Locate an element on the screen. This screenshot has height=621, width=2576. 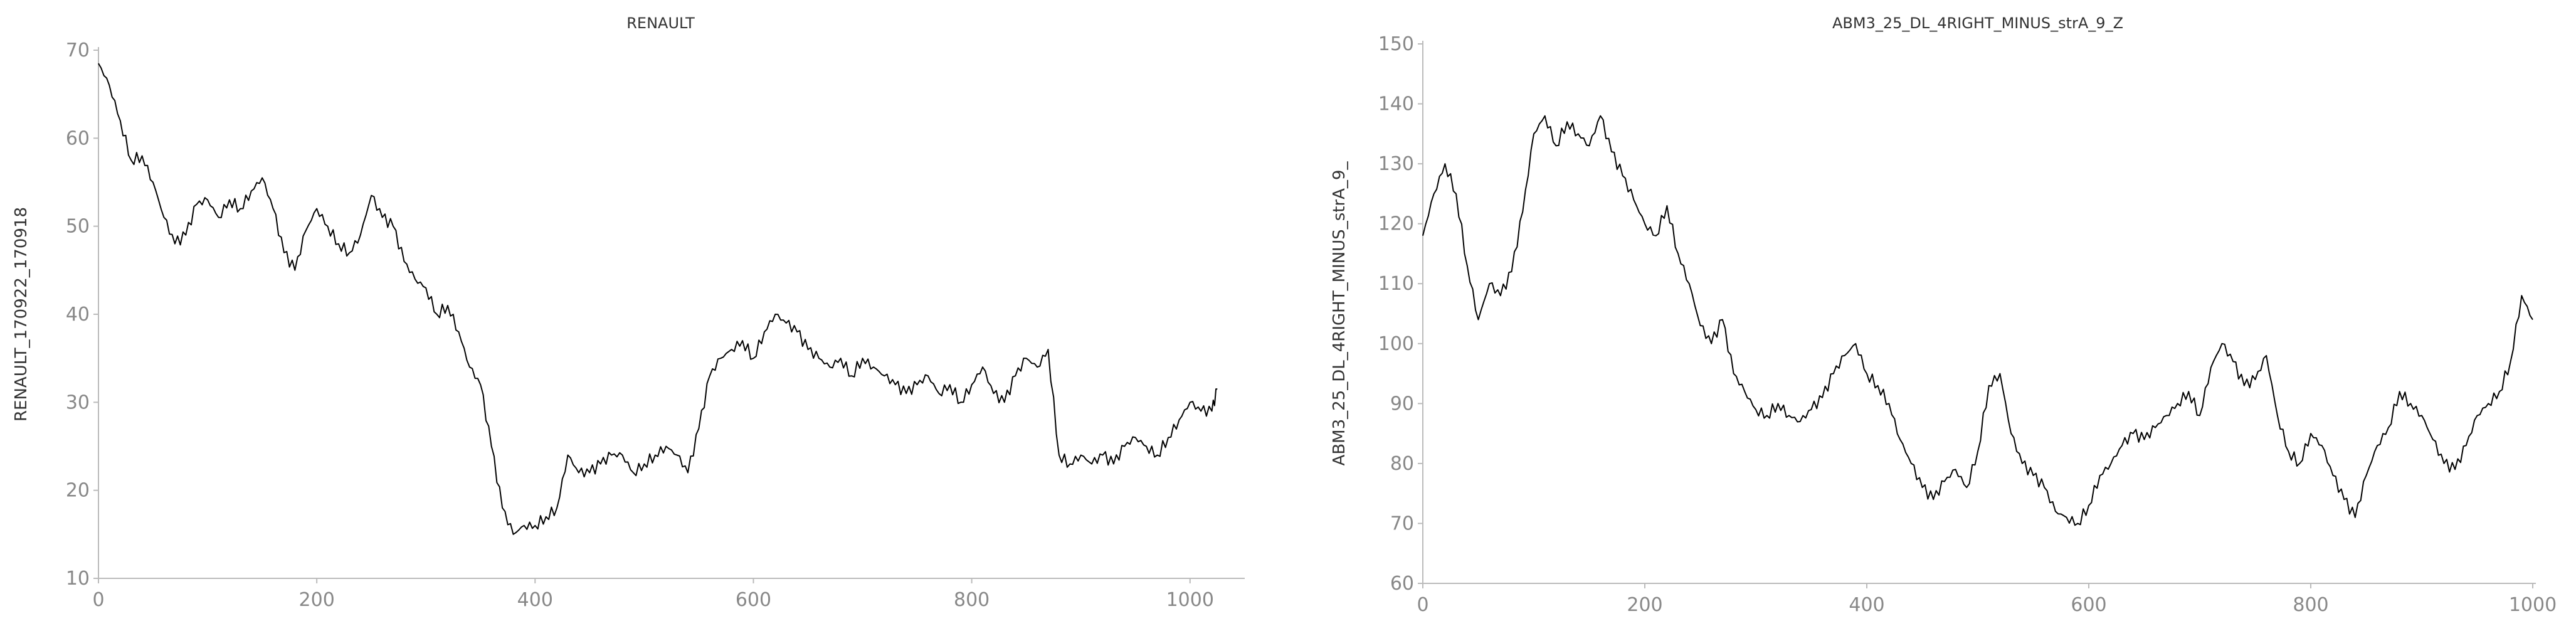
y-tick-label: 140 is located at coordinates (1396, 104).